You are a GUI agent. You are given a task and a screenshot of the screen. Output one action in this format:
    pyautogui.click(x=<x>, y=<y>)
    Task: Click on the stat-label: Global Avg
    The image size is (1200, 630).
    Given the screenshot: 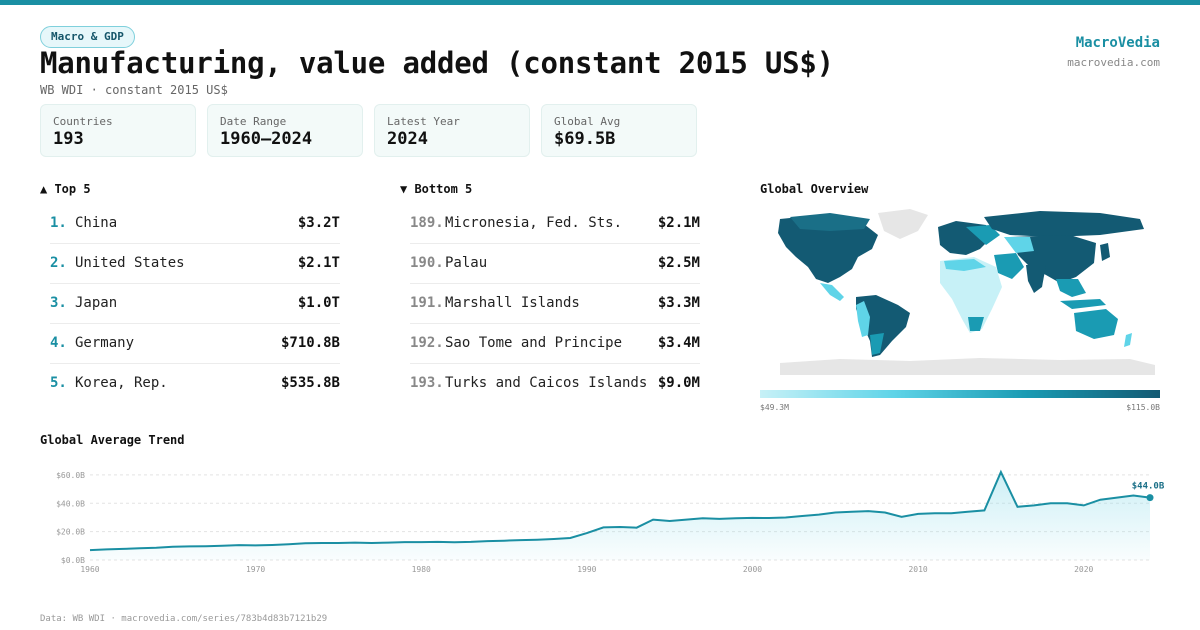 What is the action you would take?
    pyautogui.click(x=587, y=121)
    